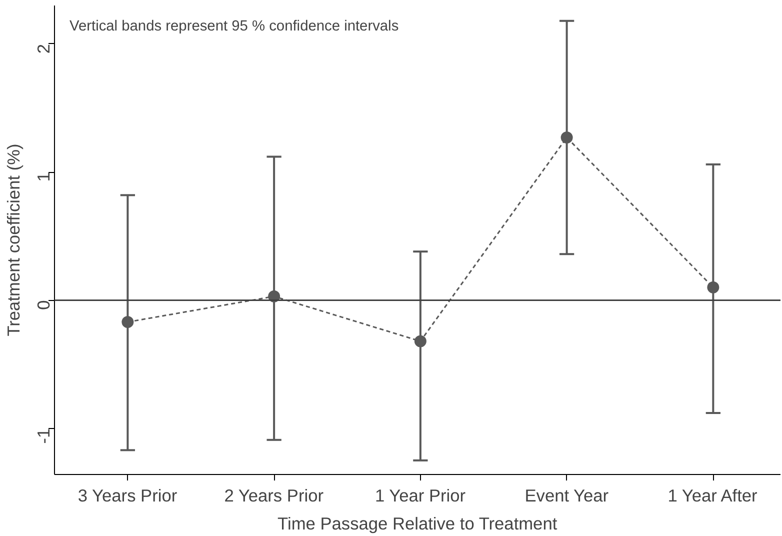  Describe the element at coordinates (44, 49) in the screenshot. I see `y-tick-label: 2` at that location.